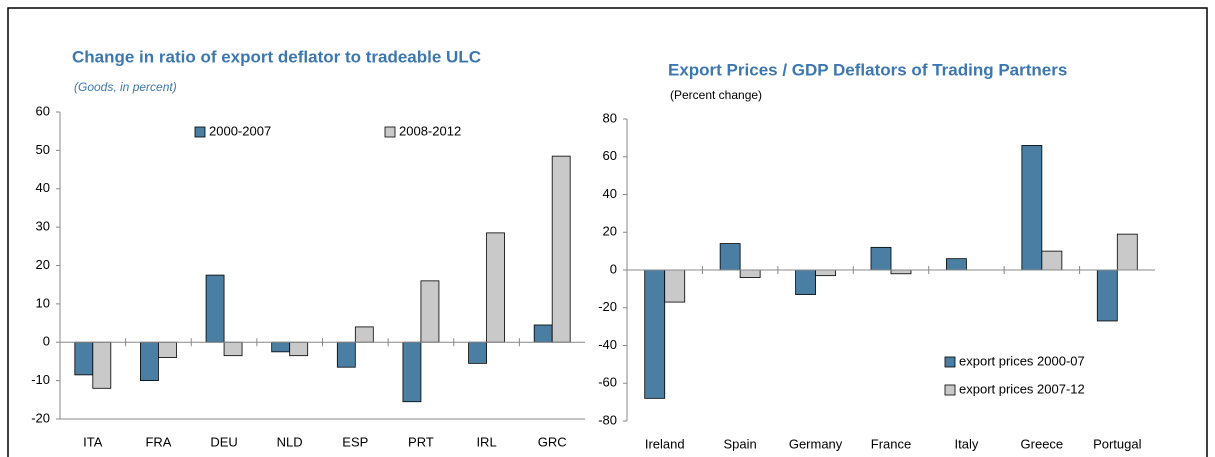 The width and height of the screenshot is (1215, 457). Describe the element at coordinates (158, 441) in the screenshot. I see `x-tick-label: FRA` at that location.